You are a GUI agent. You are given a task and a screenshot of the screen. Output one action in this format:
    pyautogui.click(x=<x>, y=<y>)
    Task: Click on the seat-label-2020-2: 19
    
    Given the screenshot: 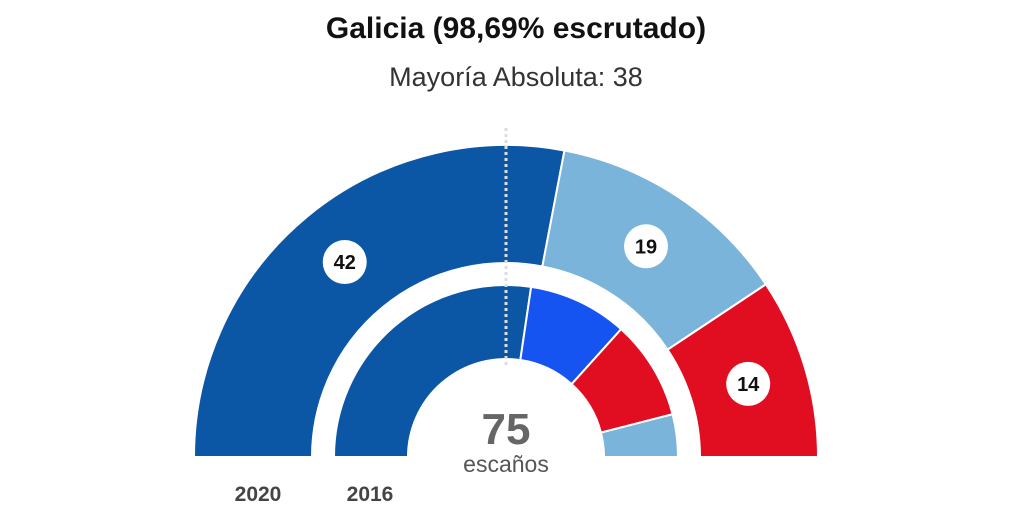 What is the action you would take?
    pyautogui.click(x=646, y=246)
    